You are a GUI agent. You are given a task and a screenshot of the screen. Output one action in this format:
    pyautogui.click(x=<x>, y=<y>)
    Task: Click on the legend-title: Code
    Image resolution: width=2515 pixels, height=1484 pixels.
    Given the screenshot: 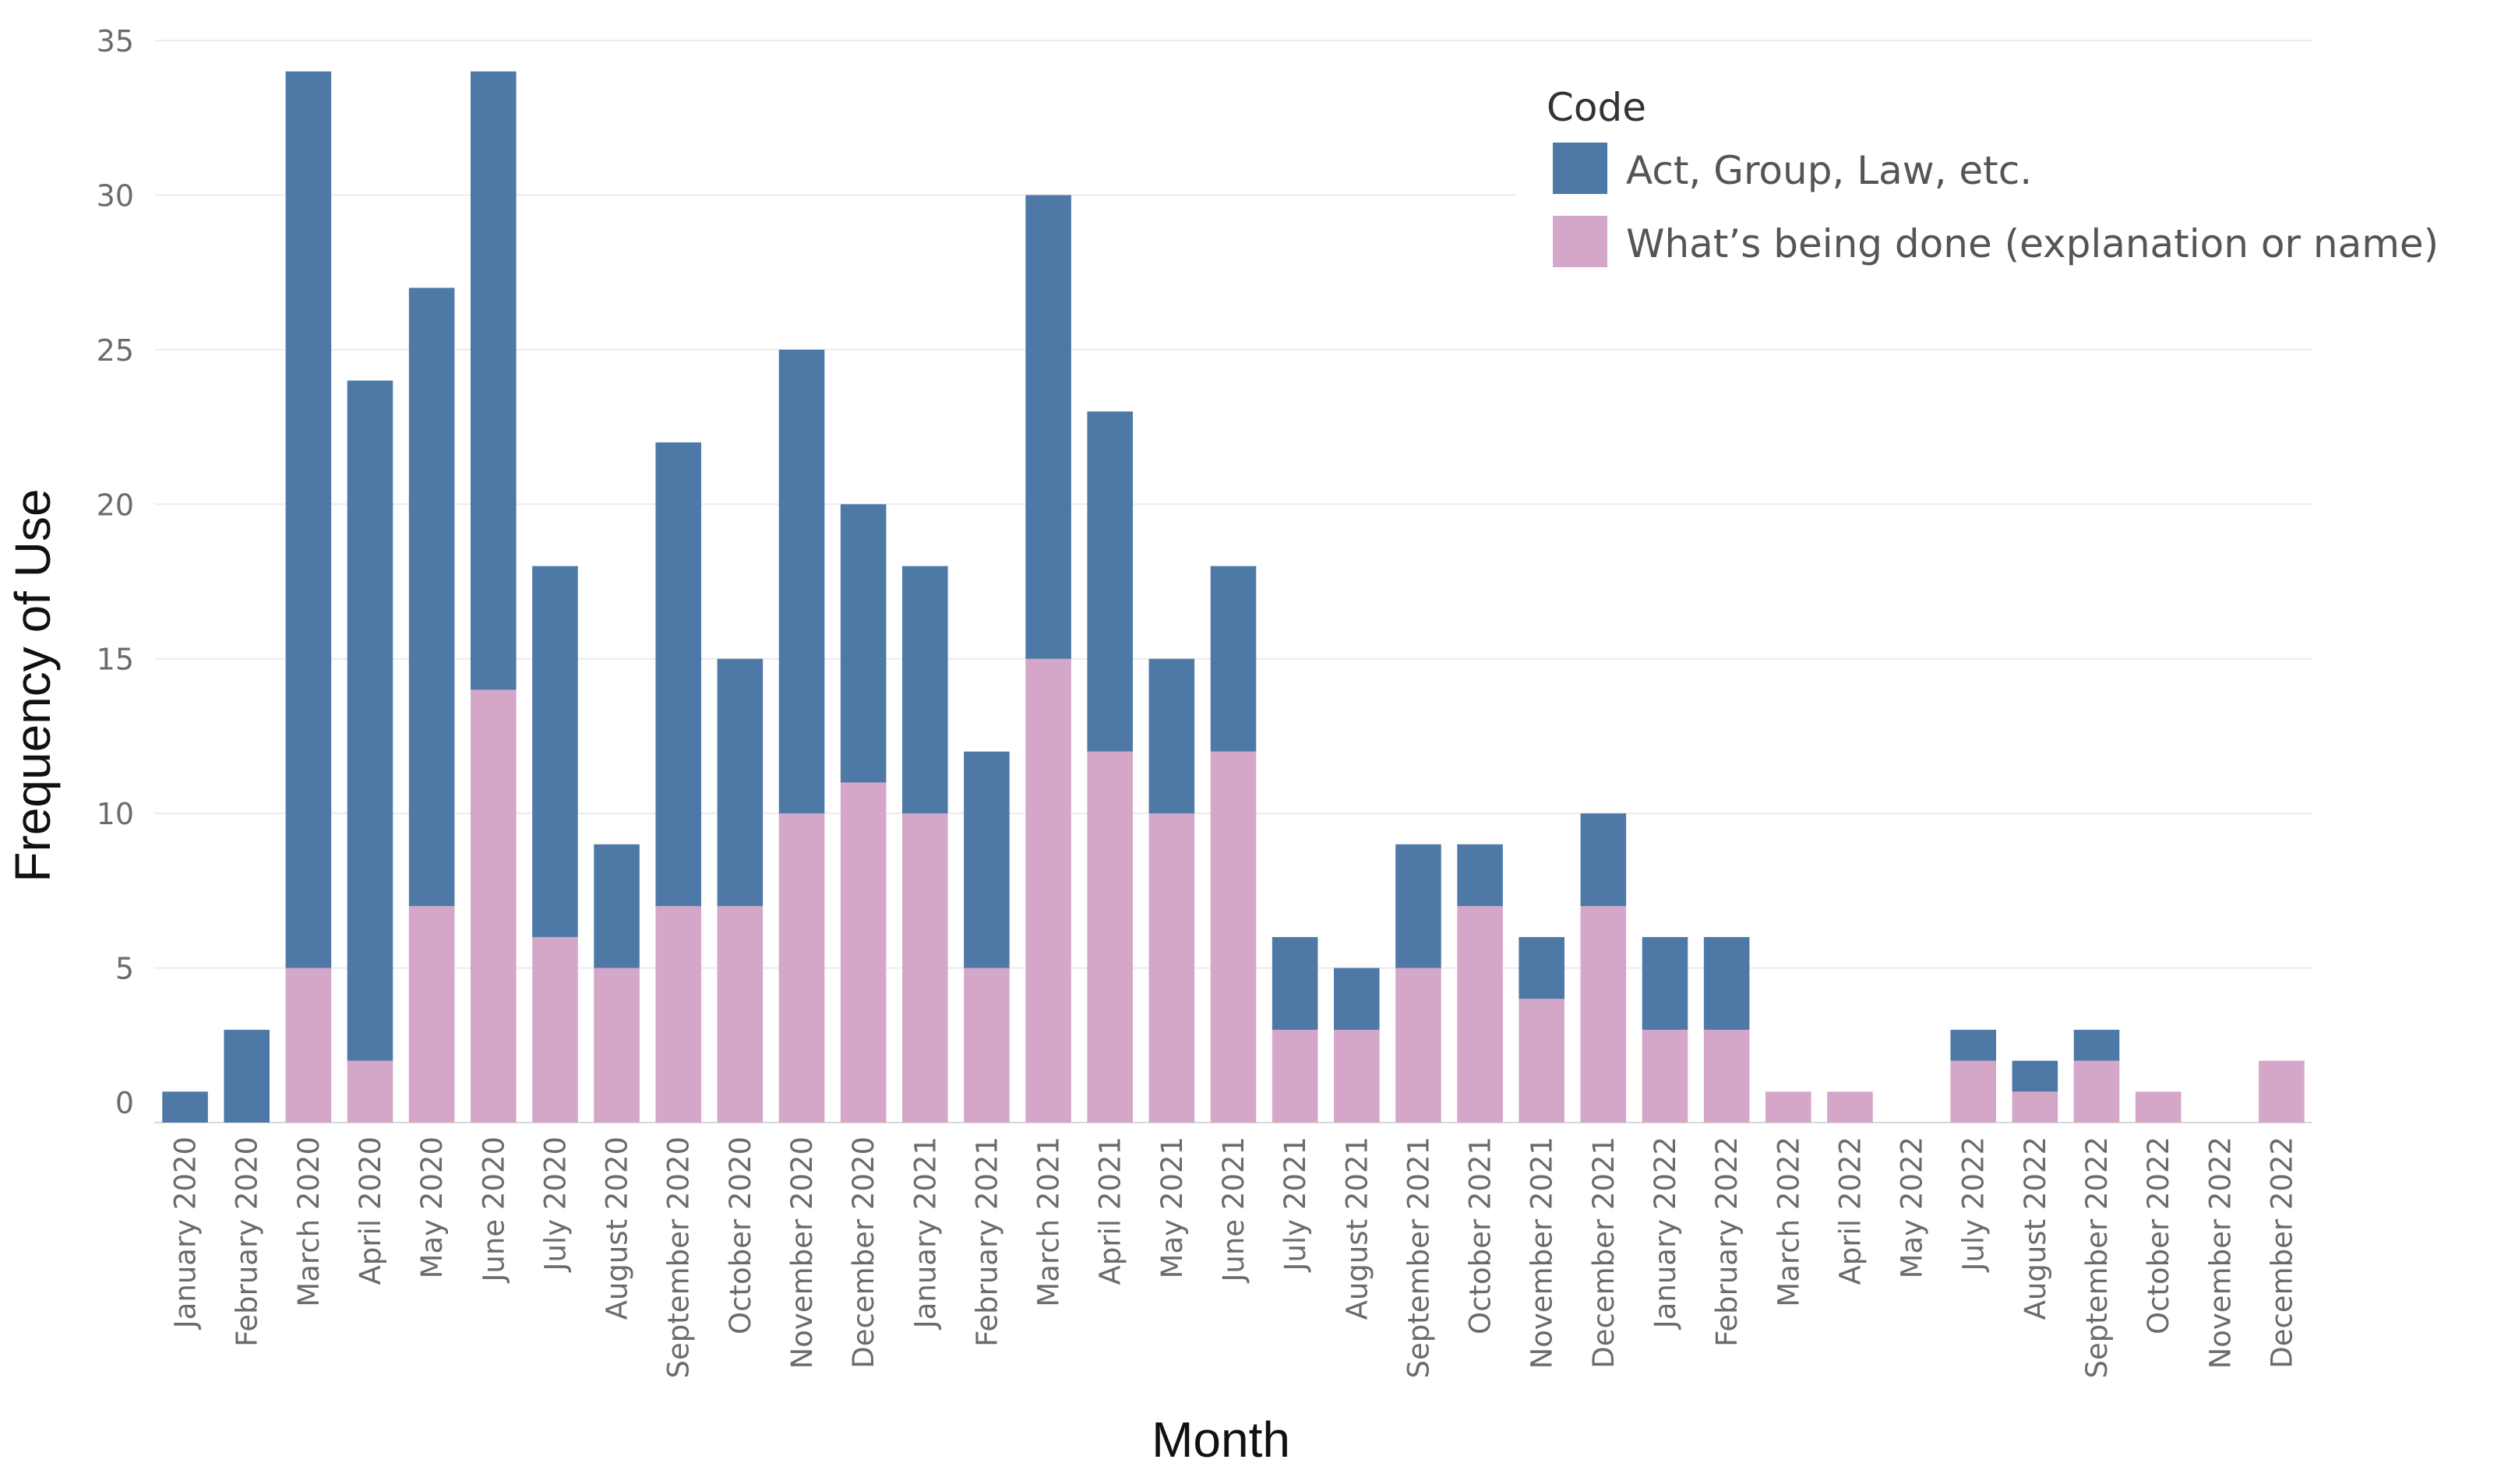 What is the action you would take?
    pyautogui.click(x=1596, y=107)
    